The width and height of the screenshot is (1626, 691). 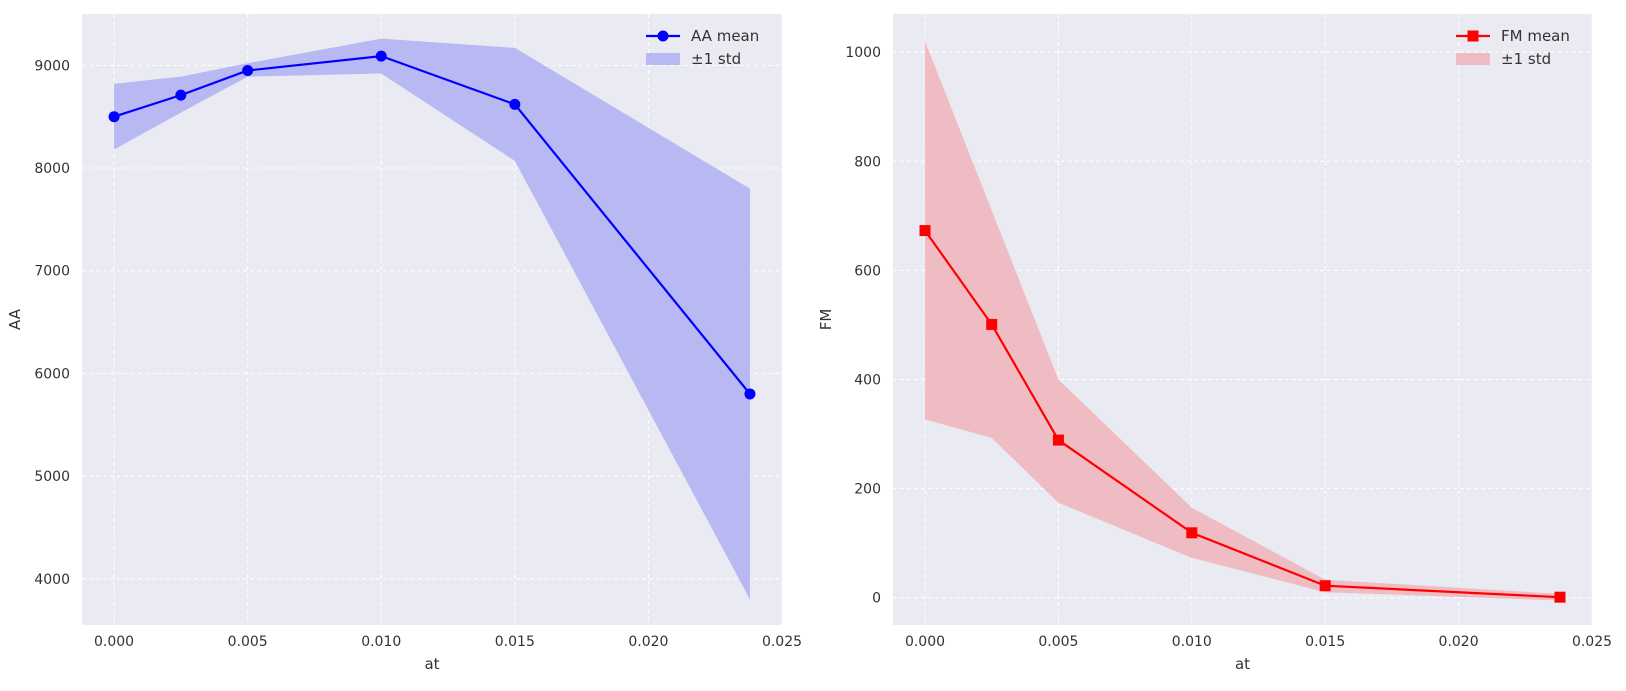 I want to click on aa-legend-marker-swatch, so click(x=663, y=36).